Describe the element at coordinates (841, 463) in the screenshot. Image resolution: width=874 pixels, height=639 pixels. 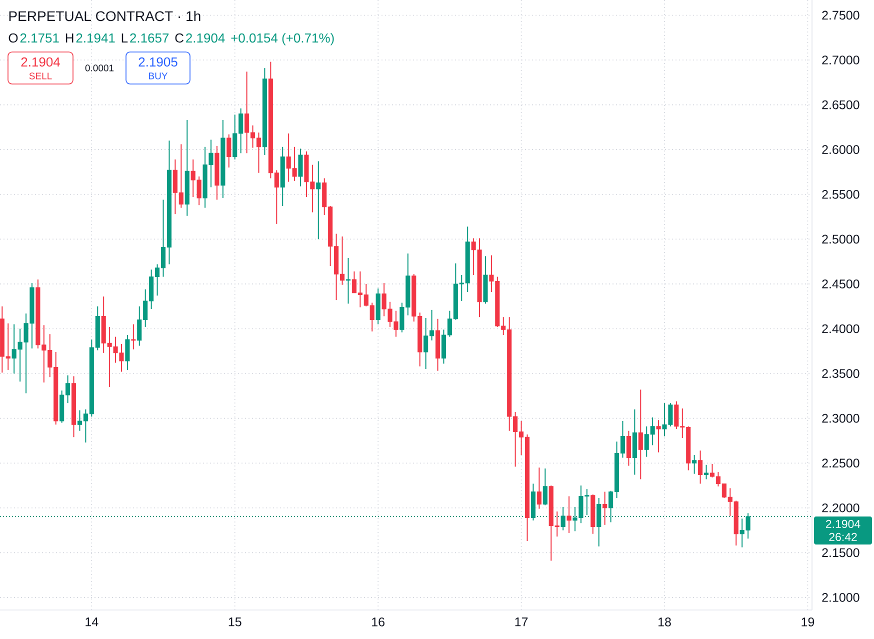
I see `y-tick-label: 2.2500` at that location.